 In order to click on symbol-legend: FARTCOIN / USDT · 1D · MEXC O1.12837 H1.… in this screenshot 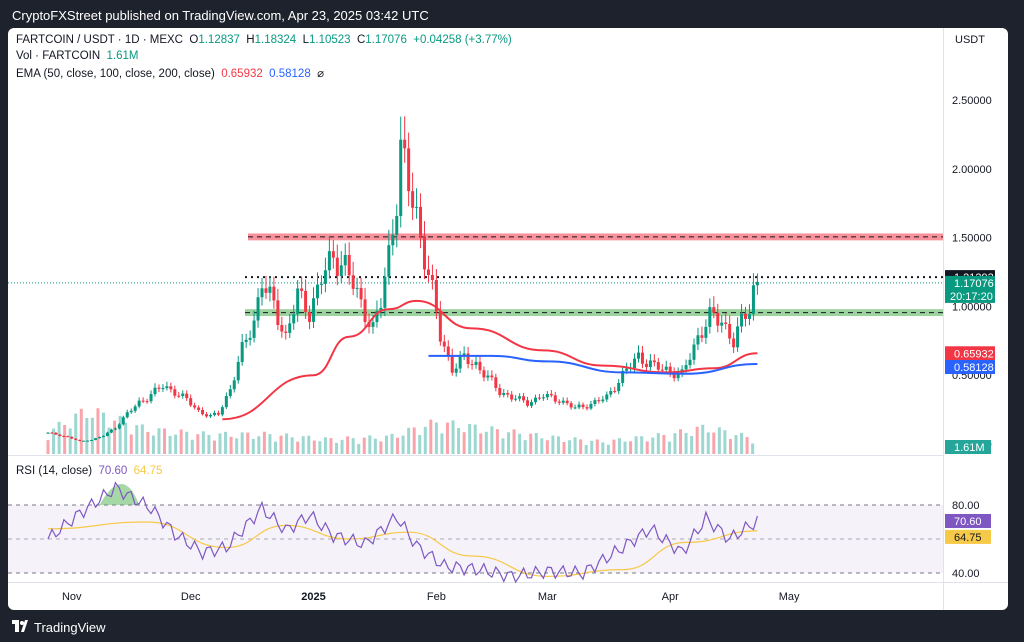, I will do `click(264, 40)`.